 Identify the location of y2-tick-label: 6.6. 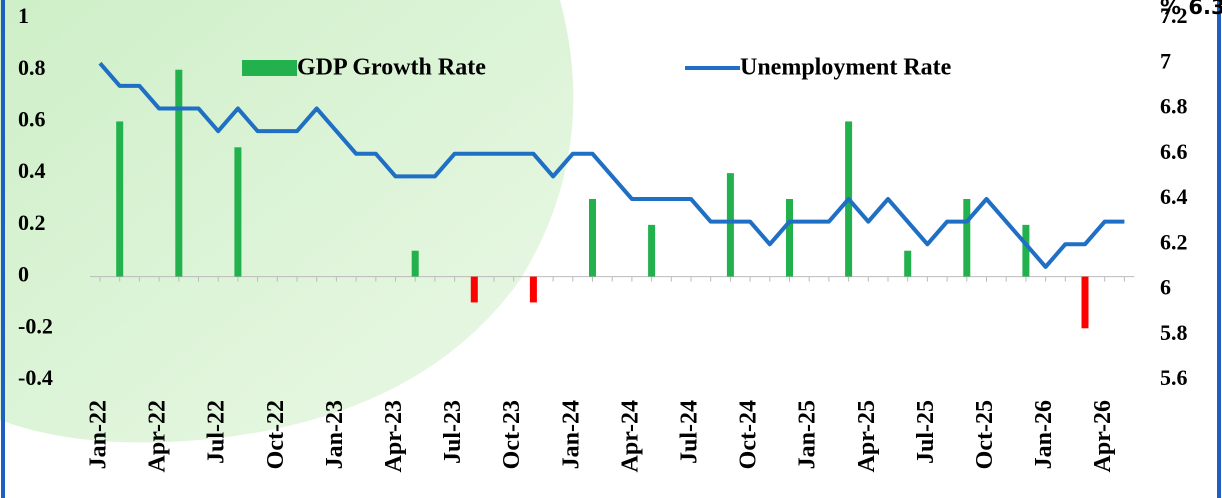
(1174, 151).